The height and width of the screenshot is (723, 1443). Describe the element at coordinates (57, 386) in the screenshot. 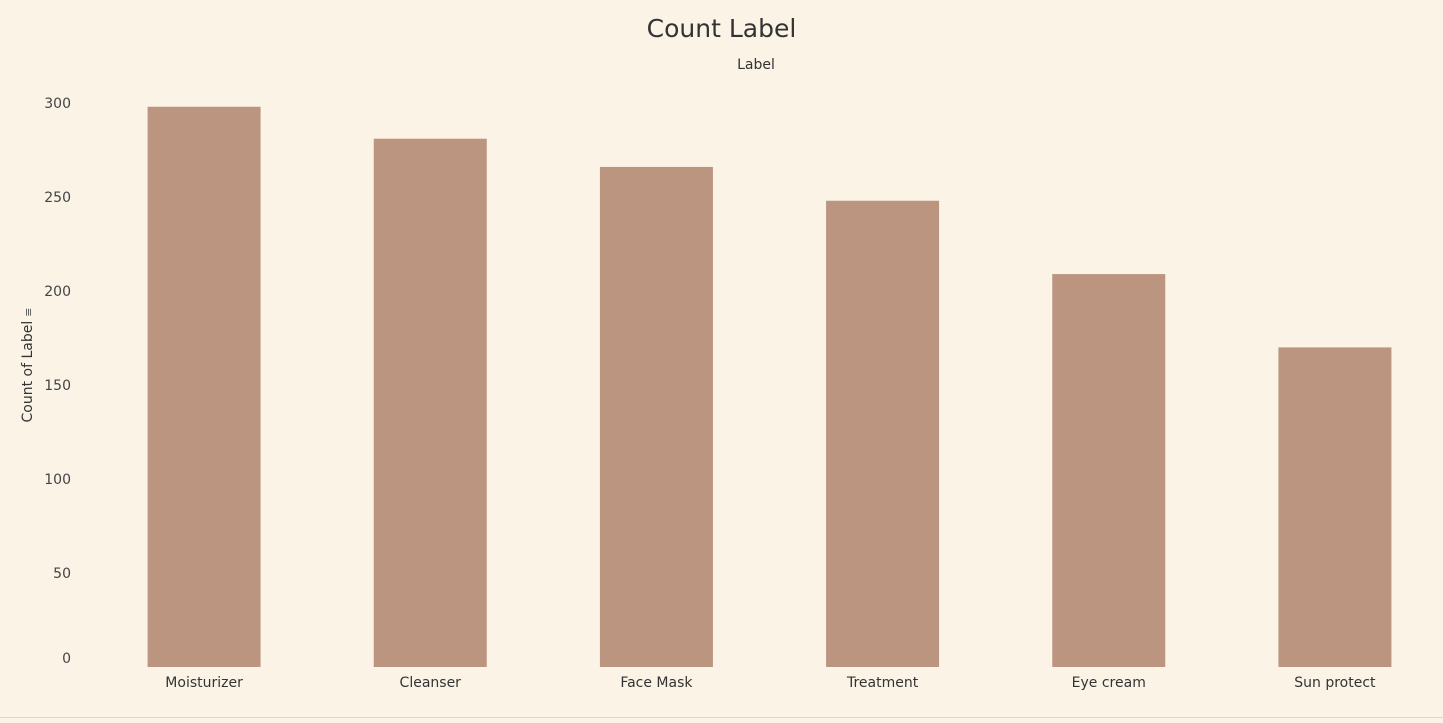

I see `y-tick-label: 150` at that location.